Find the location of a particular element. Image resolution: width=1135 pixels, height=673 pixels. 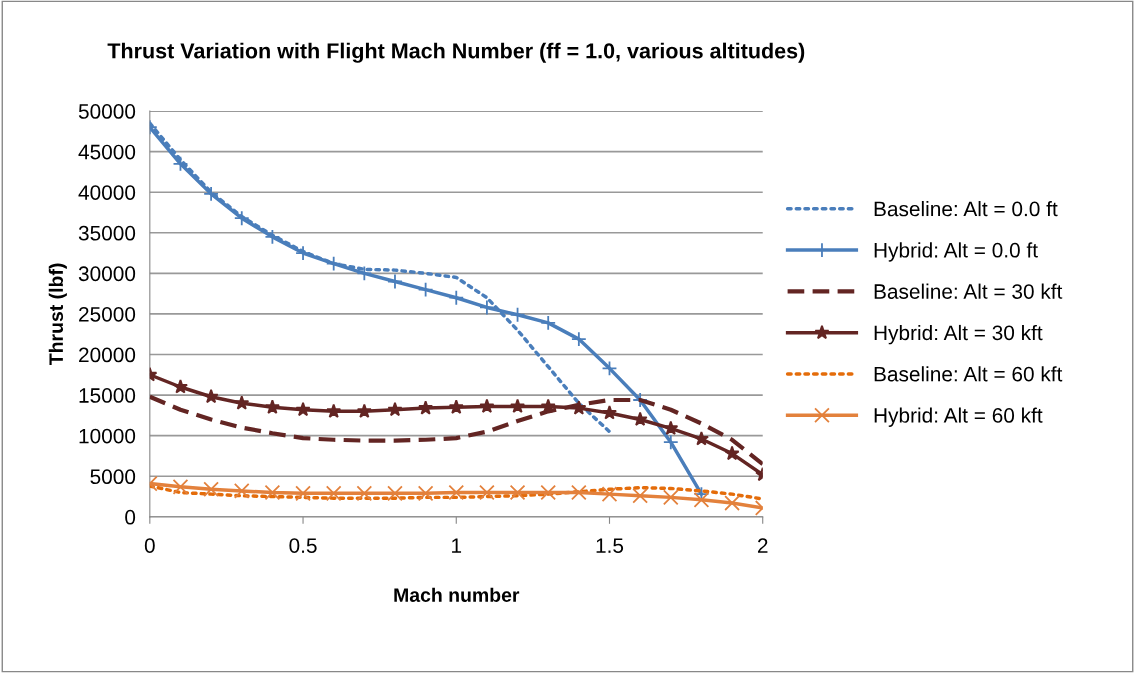

y-tick-label: 20000 is located at coordinates (107, 355).